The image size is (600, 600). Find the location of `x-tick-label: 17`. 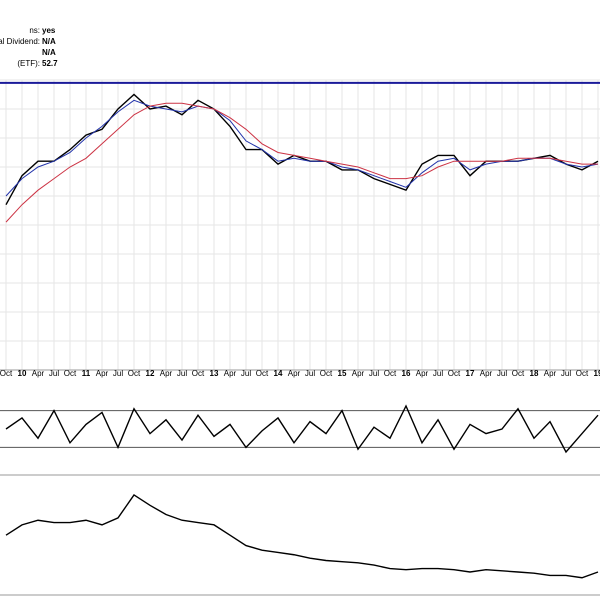

x-tick-label: 17 is located at coordinates (470, 373).